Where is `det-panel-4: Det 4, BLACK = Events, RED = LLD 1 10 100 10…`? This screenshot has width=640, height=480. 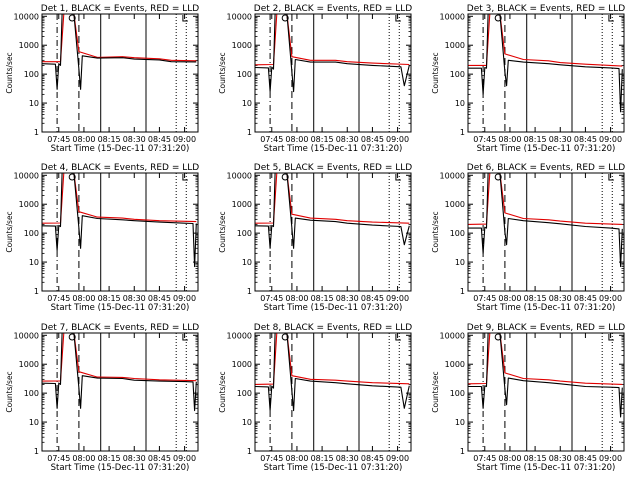 det-panel-4: Det 4, BLACK = Events, RED = LLD 1 10 100 10… is located at coordinates (102, 238).